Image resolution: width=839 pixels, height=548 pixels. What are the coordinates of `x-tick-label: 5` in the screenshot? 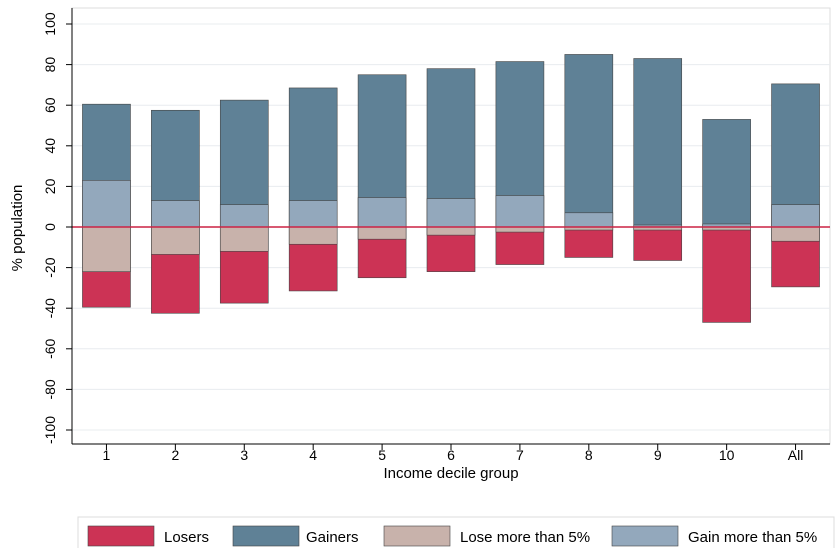 It's located at (382, 455).